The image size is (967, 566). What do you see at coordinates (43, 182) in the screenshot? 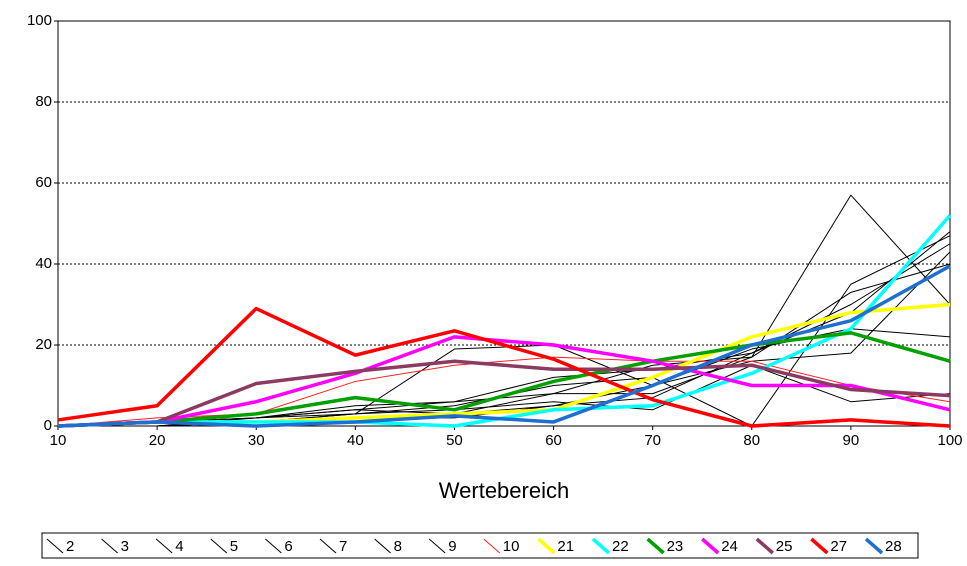
I see `y-tick-label: 60` at bounding box center [43, 182].